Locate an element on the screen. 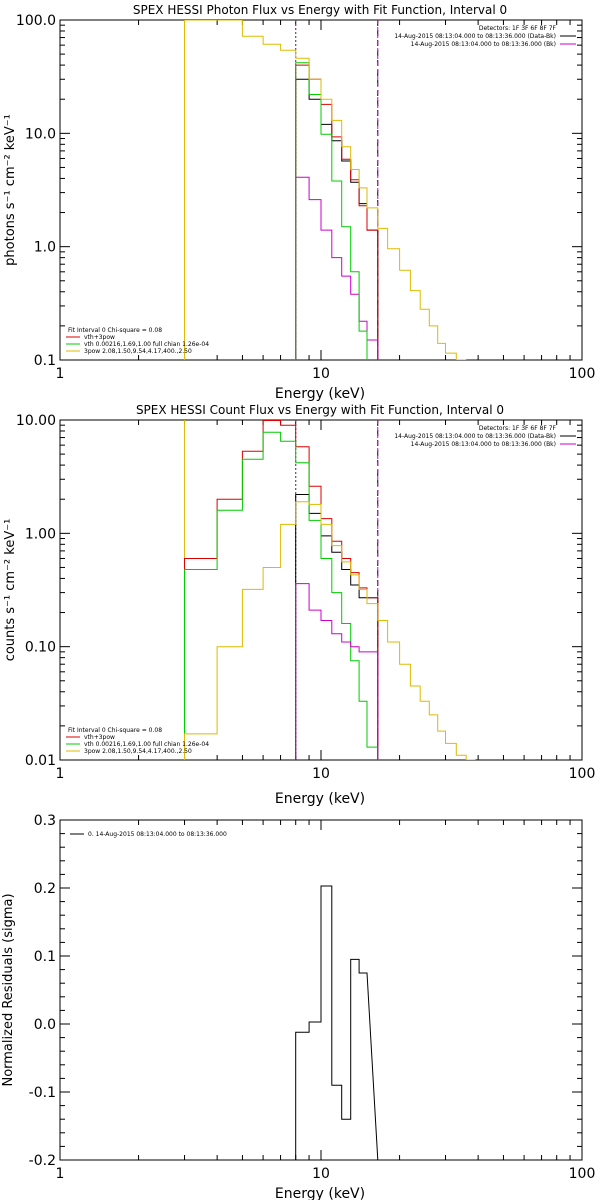  y-tick-label: 10.00 is located at coordinates (36, 421).